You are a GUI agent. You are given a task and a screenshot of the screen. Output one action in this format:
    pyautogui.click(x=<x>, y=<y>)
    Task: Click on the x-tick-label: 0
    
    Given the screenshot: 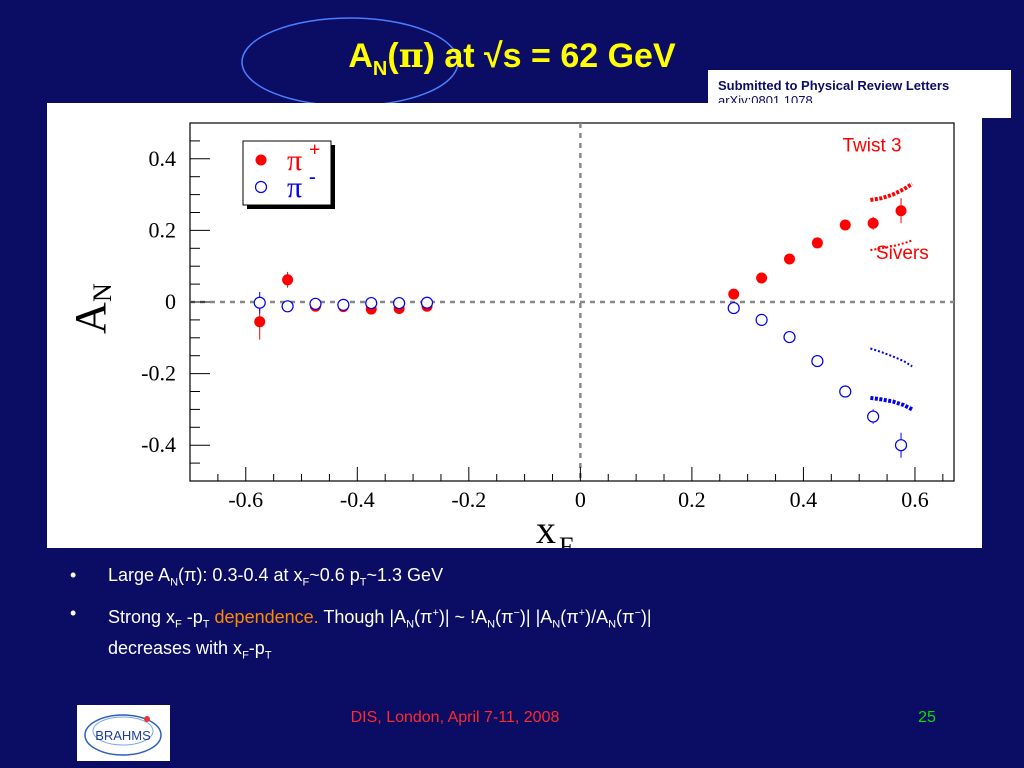 What is the action you would take?
    pyautogui.click(x=580, y=499)
    